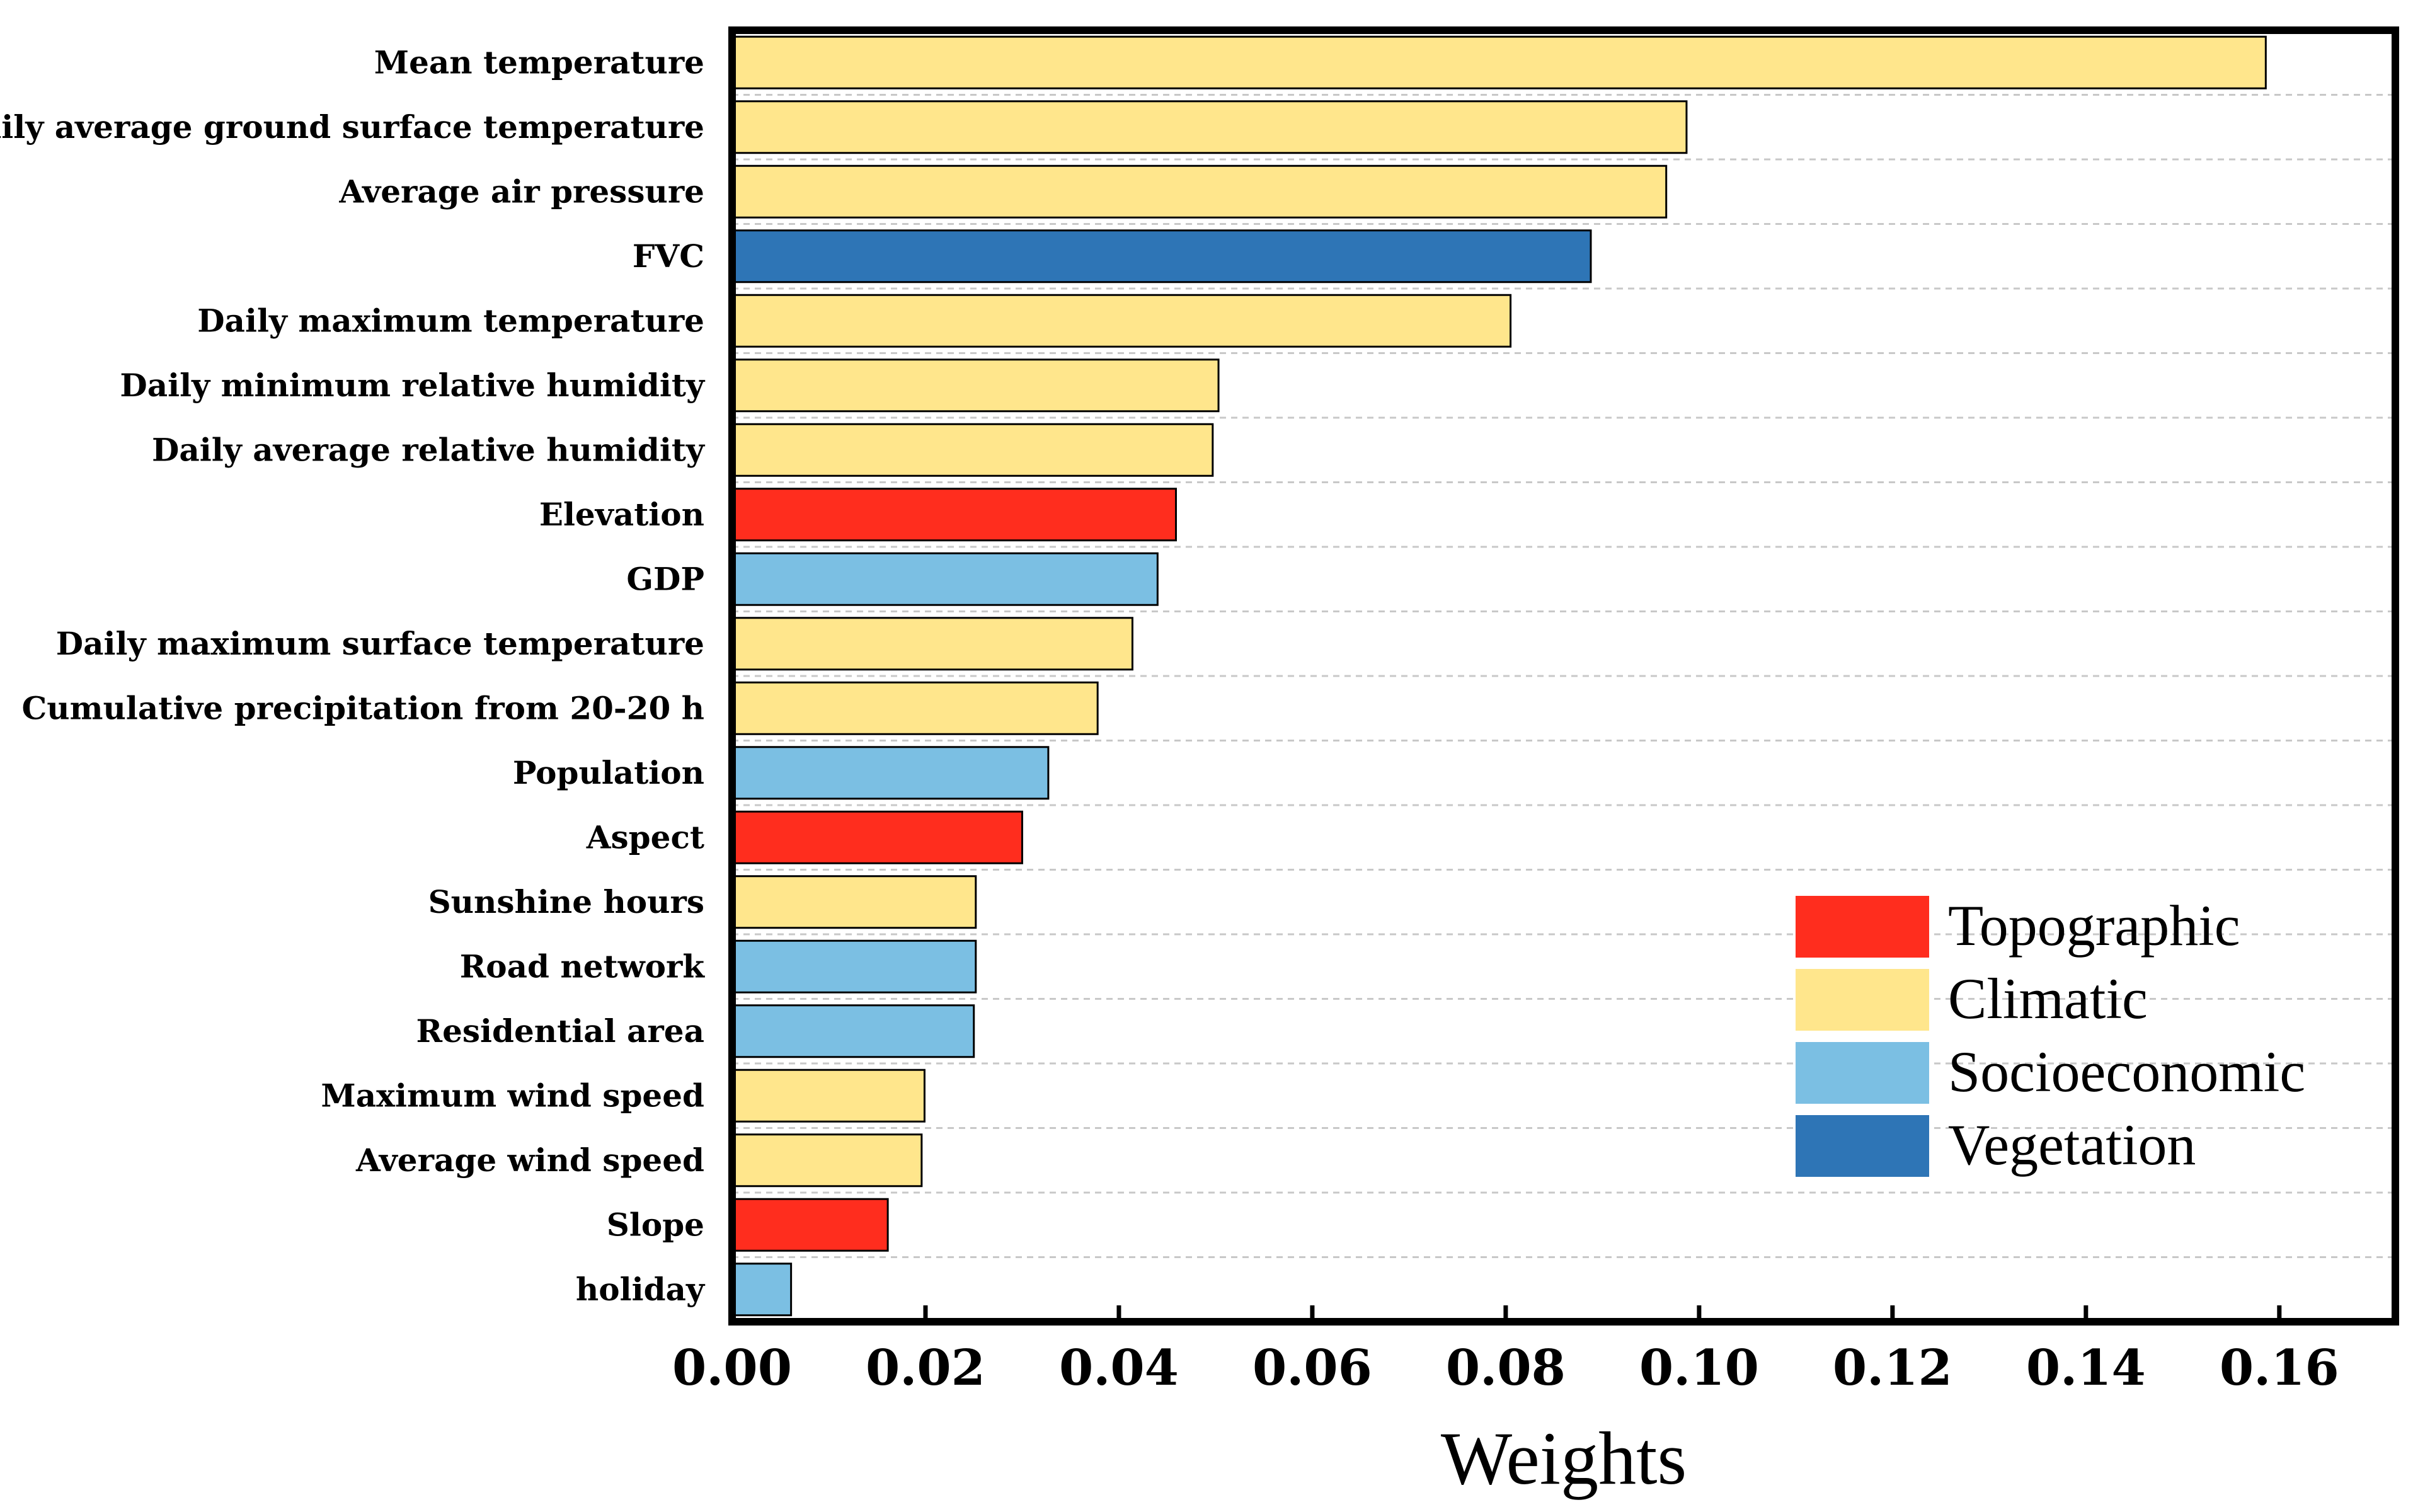 The height and width of the screenshot is (1512, 2413). Describe the element at coordinates (512, 1095) in the screenshot. I see `category-label: Maximum wind speed` at that location.